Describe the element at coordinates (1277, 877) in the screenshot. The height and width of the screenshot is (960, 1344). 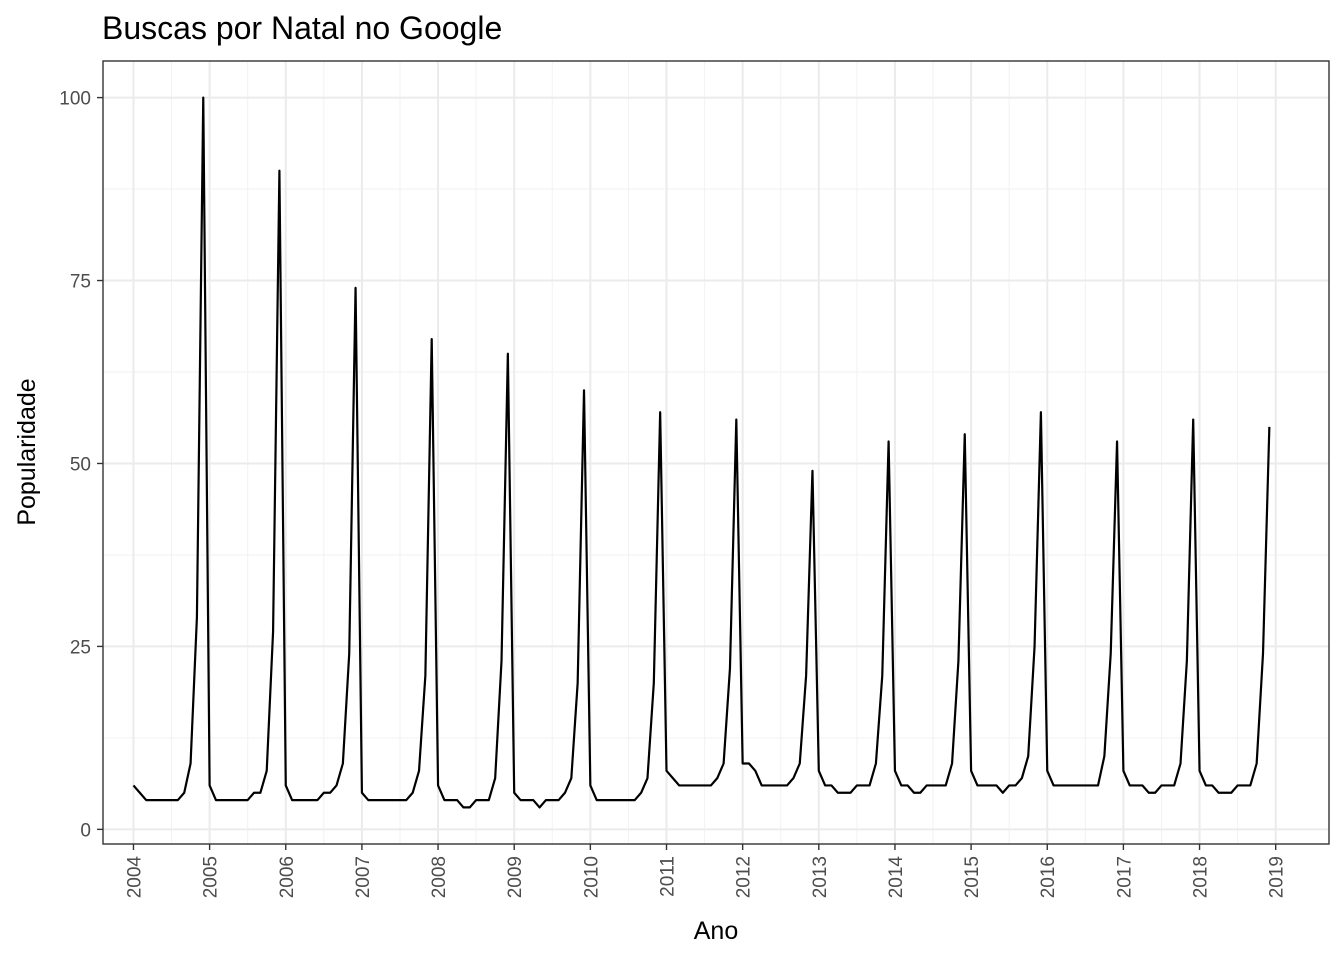
I see `x-tick-label: 2019` at that location.